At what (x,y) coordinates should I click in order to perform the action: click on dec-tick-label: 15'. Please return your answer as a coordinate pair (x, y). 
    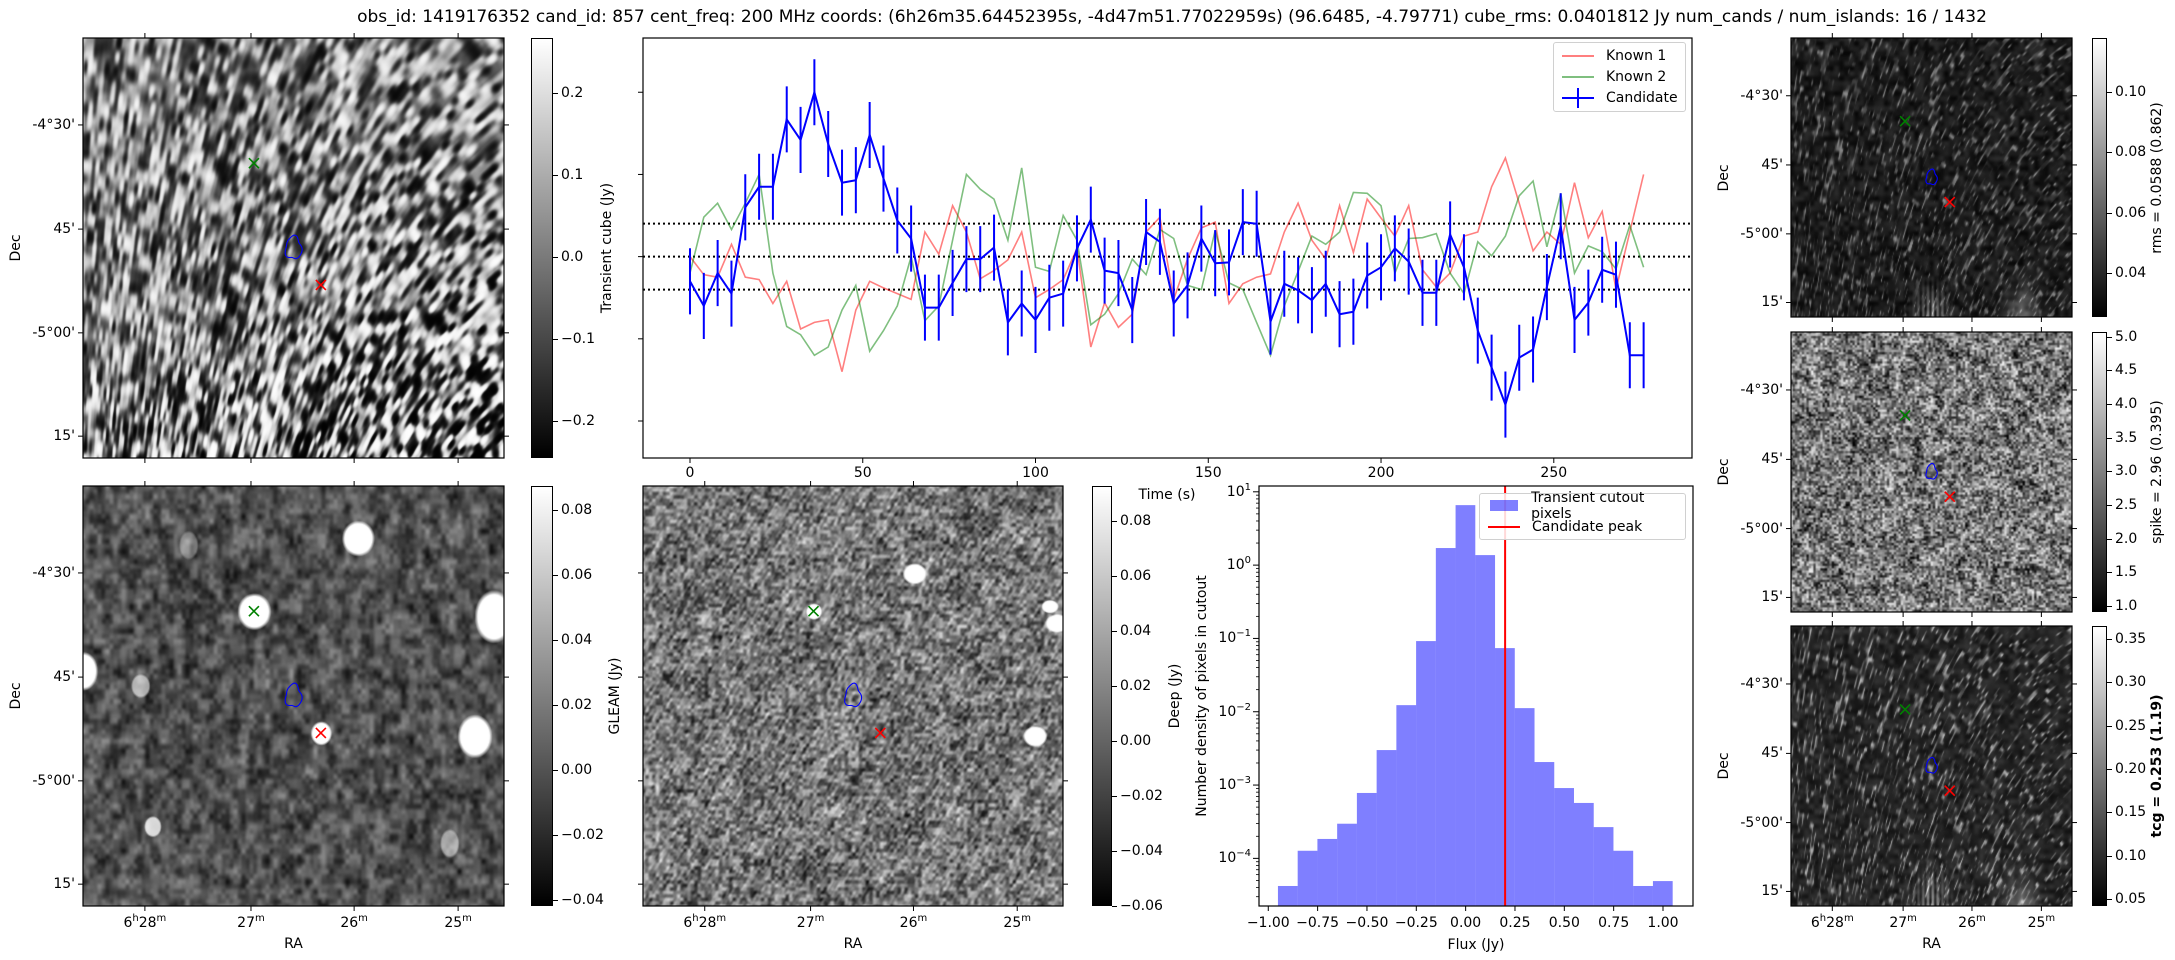
    Looking at the image, I should click on (1772, 302).